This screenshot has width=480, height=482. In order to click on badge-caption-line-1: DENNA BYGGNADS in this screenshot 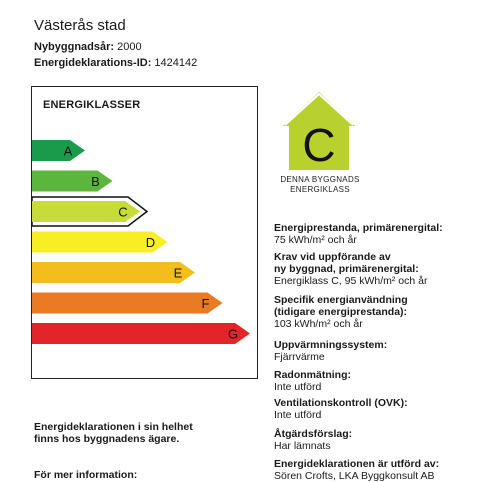, I will do `click(320, 179)`.